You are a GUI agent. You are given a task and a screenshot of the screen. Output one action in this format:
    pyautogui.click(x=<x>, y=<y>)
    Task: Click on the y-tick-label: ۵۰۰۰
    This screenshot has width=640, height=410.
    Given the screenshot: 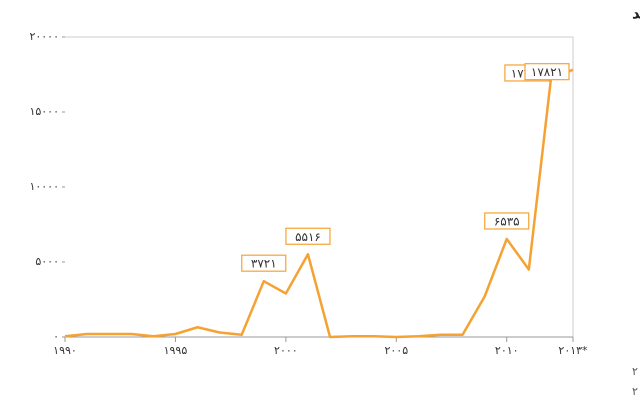 What is the action you would take?
    pyautogui.click(x=47, y=261)
    